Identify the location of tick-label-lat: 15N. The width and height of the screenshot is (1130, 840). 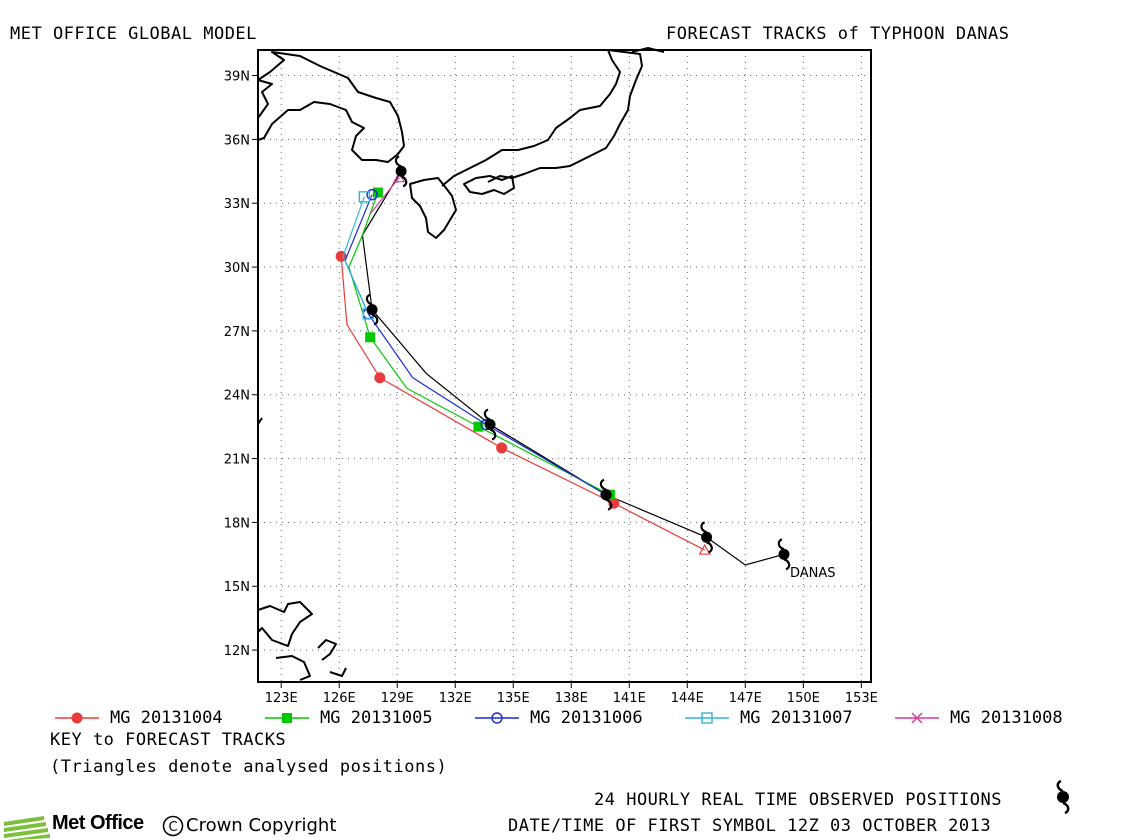
(237, 587).